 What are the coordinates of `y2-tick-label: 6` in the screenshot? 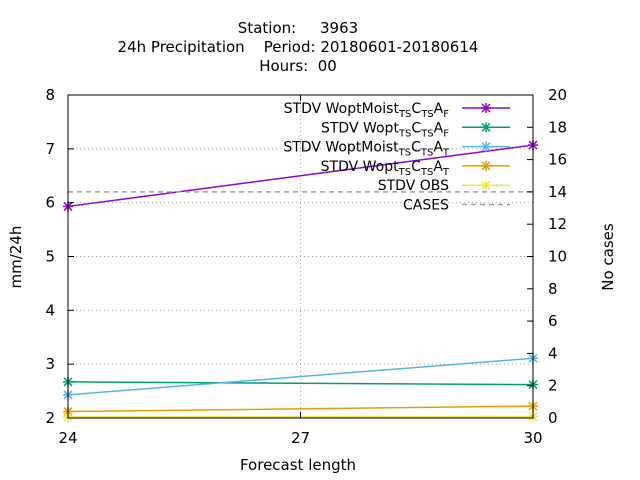 It's located at (553, 321).